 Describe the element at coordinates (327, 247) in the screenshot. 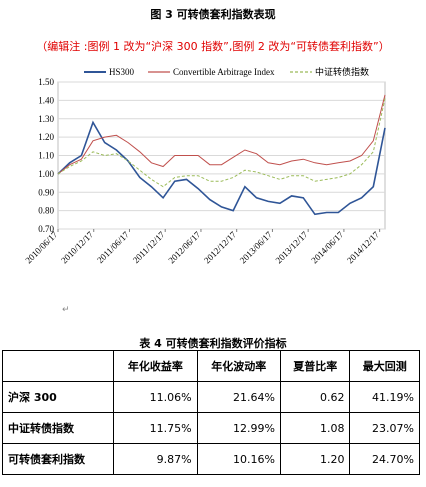

I see `x-tick-label: 2014/06/17` at that location.